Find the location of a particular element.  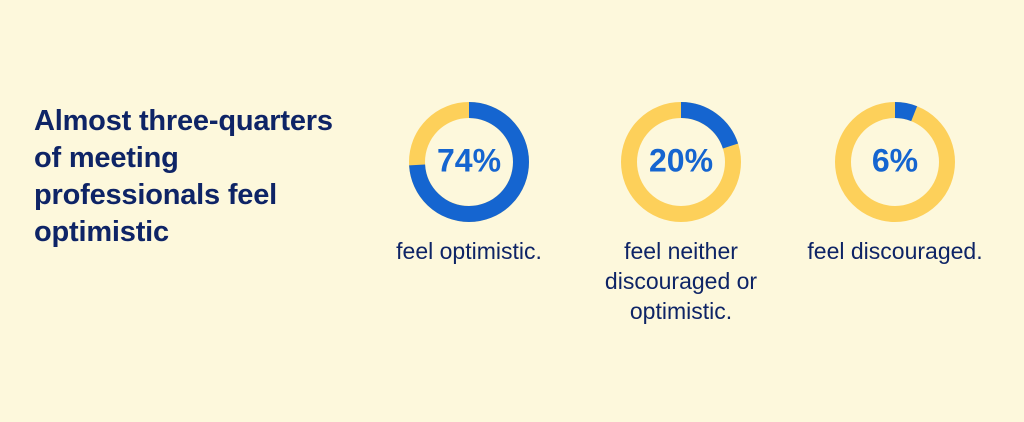

donut-stat-optimistic: 74% feel optimistic. is located at coordinates (469, 183).